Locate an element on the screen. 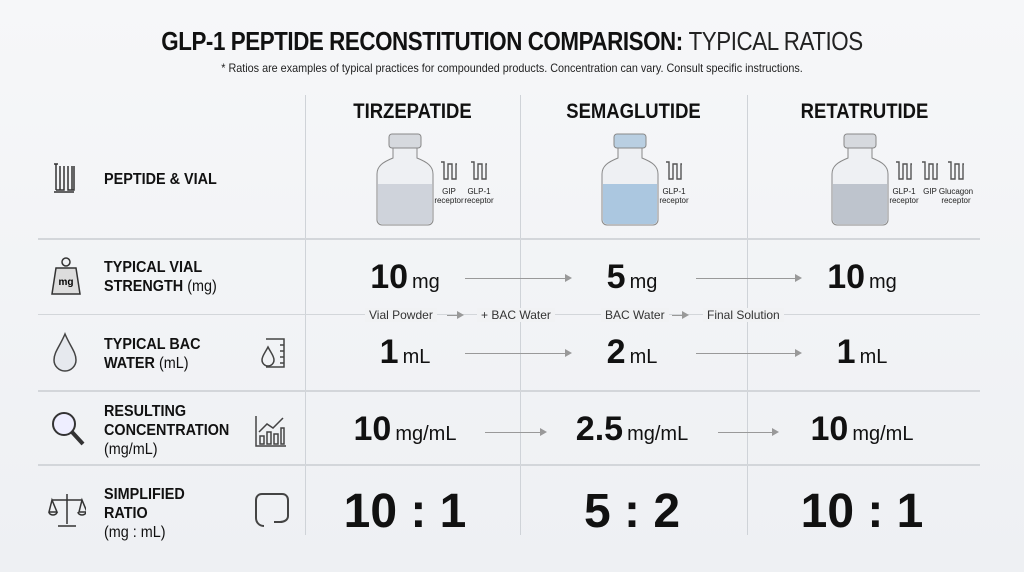 Image resolution: width=1024 pixels, height=572 pixels. ratio-value: 5 : 2 is located at coordinates (632, 511).